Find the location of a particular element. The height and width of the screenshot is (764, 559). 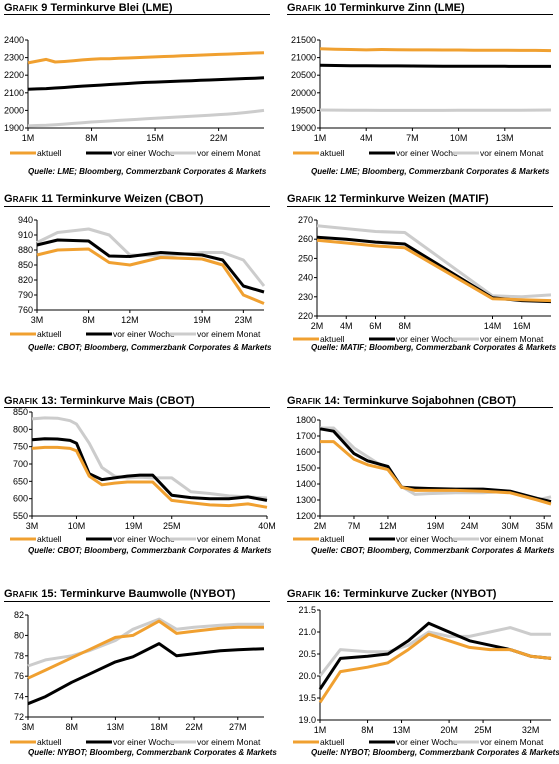

y-tick-label: 1400 is located at coordinates (306, 484).